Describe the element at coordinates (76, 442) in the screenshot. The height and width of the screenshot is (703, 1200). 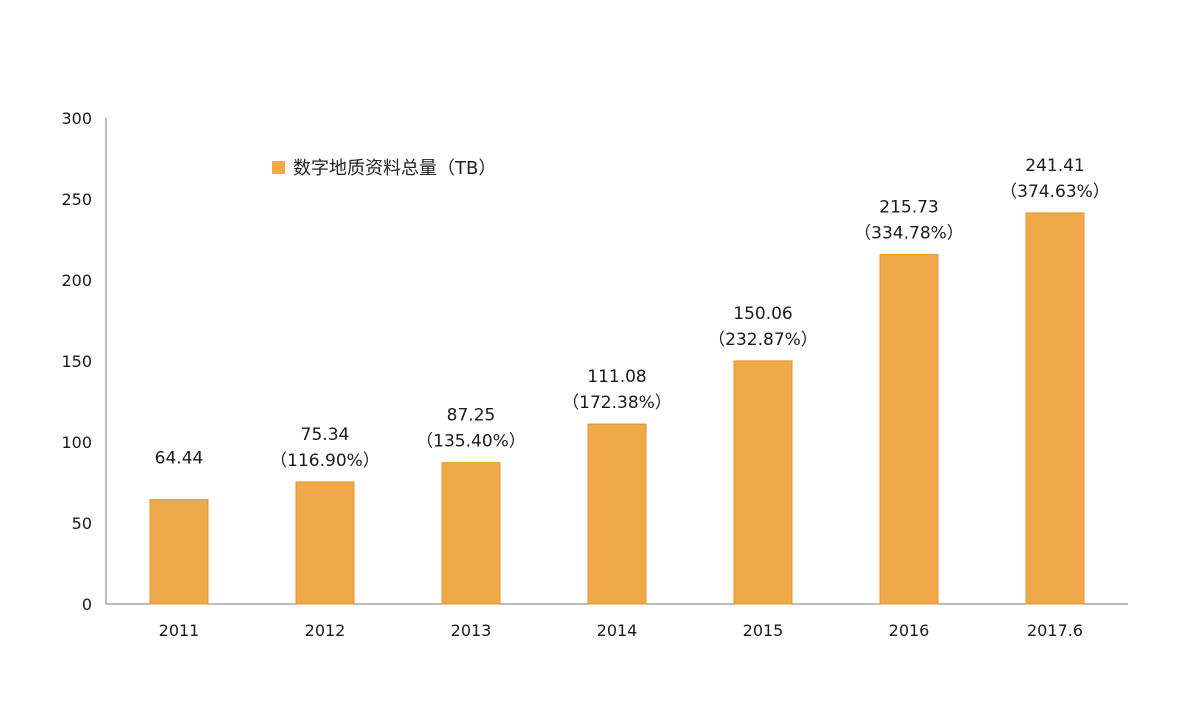
I see `y-tick-label: 100` at that location.